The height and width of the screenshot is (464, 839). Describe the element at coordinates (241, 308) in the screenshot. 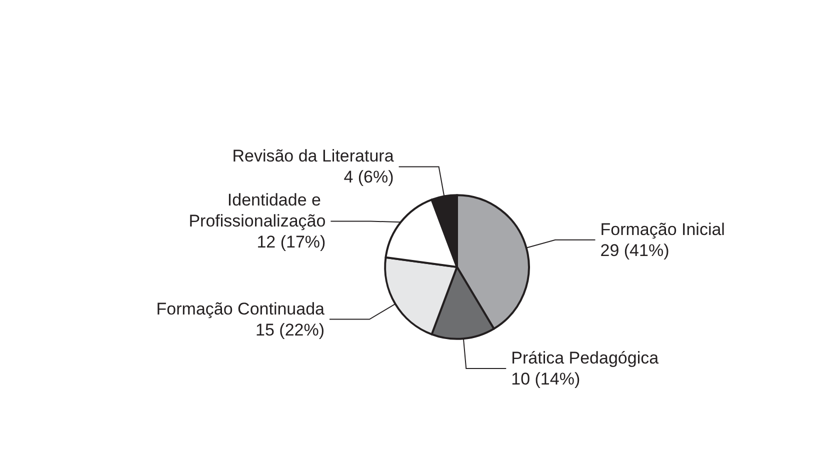

I see `slice-label: Formação Continuada` at that location.